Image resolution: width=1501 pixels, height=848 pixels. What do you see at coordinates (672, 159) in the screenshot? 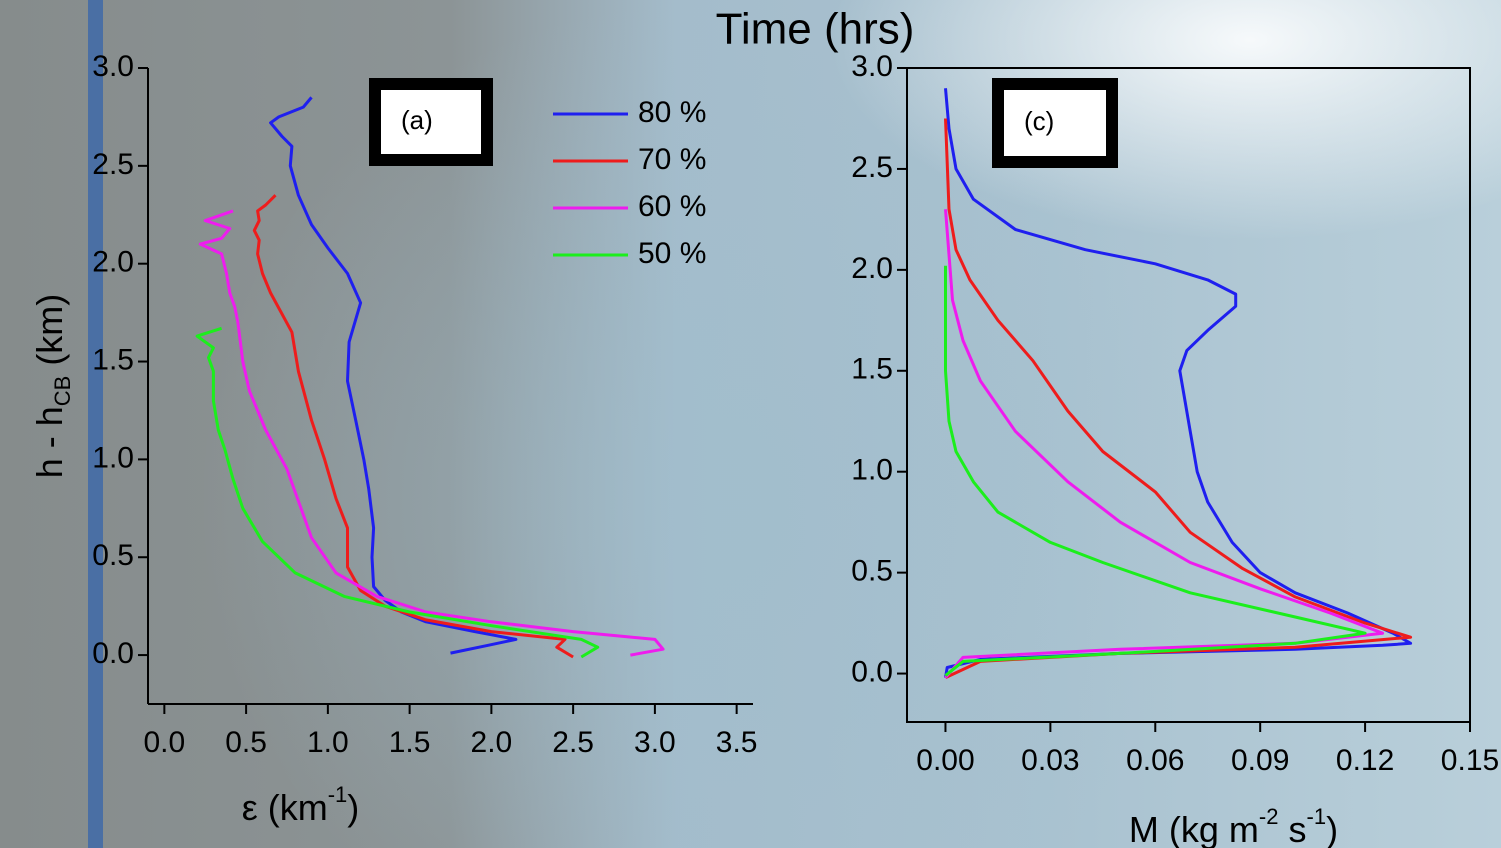
I see `legend-label: 70 %` at bounding box center [672, 159].